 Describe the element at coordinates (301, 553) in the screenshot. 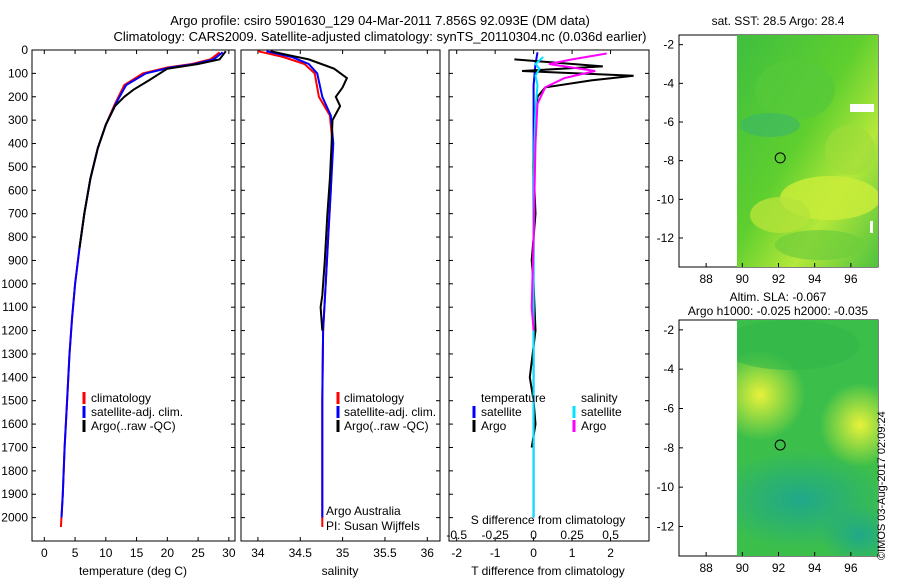

I see `x-tick-label: 34.5` at that location.